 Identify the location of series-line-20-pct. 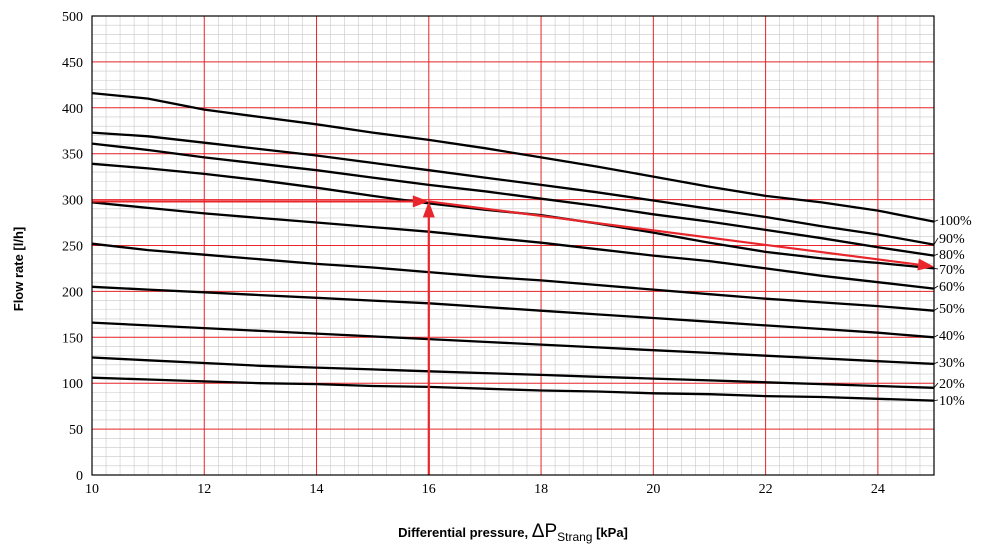
(513, 372).